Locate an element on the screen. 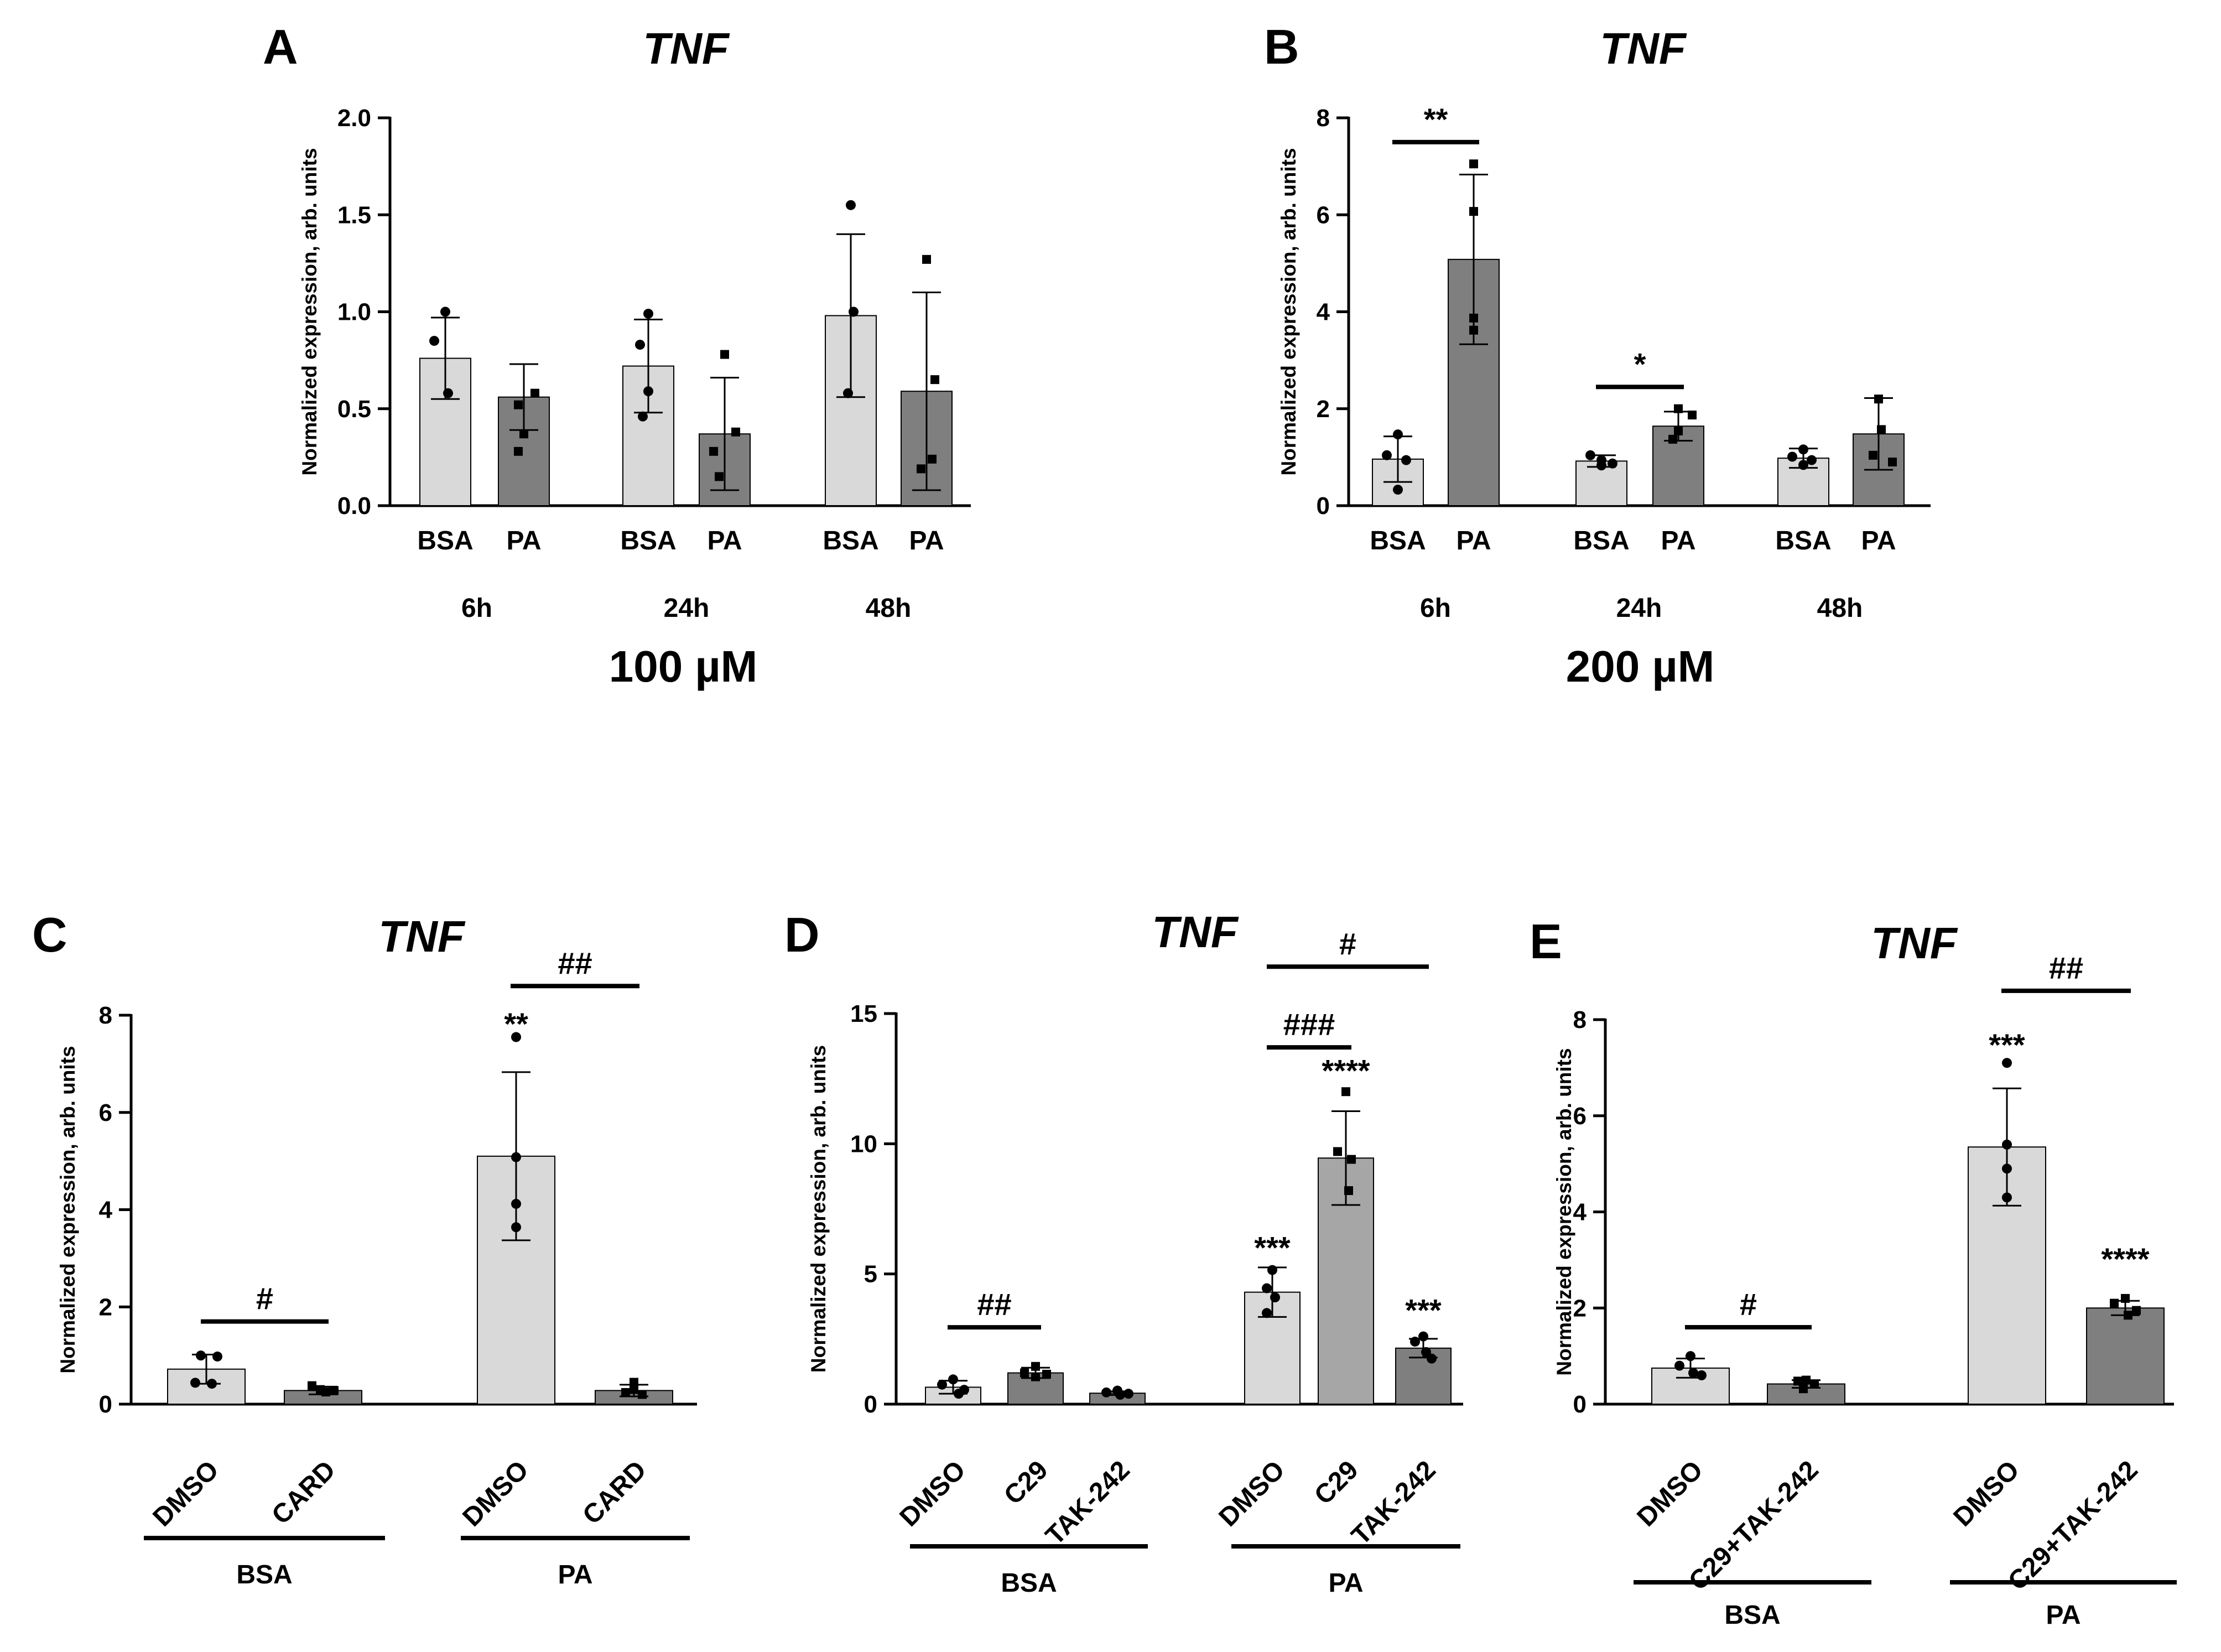  panel-d-category-label: C29 is located at coordinates (1336, 1482).